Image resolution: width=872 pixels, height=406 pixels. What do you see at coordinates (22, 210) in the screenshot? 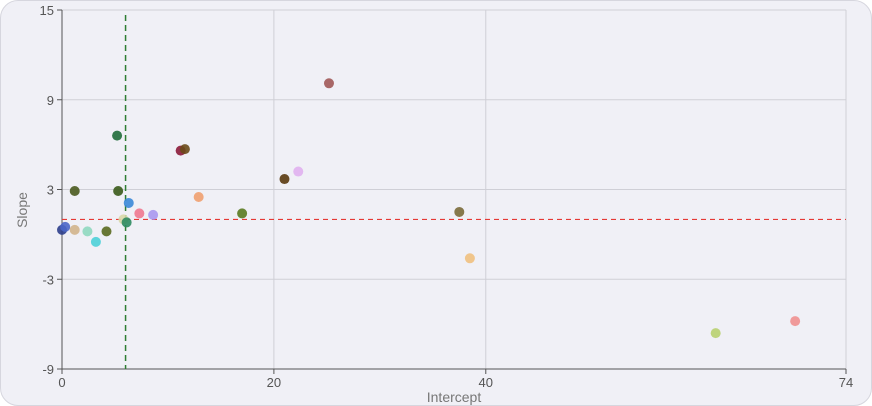
I see `y-axis-title: Slope` at bounding box center [22, 210].